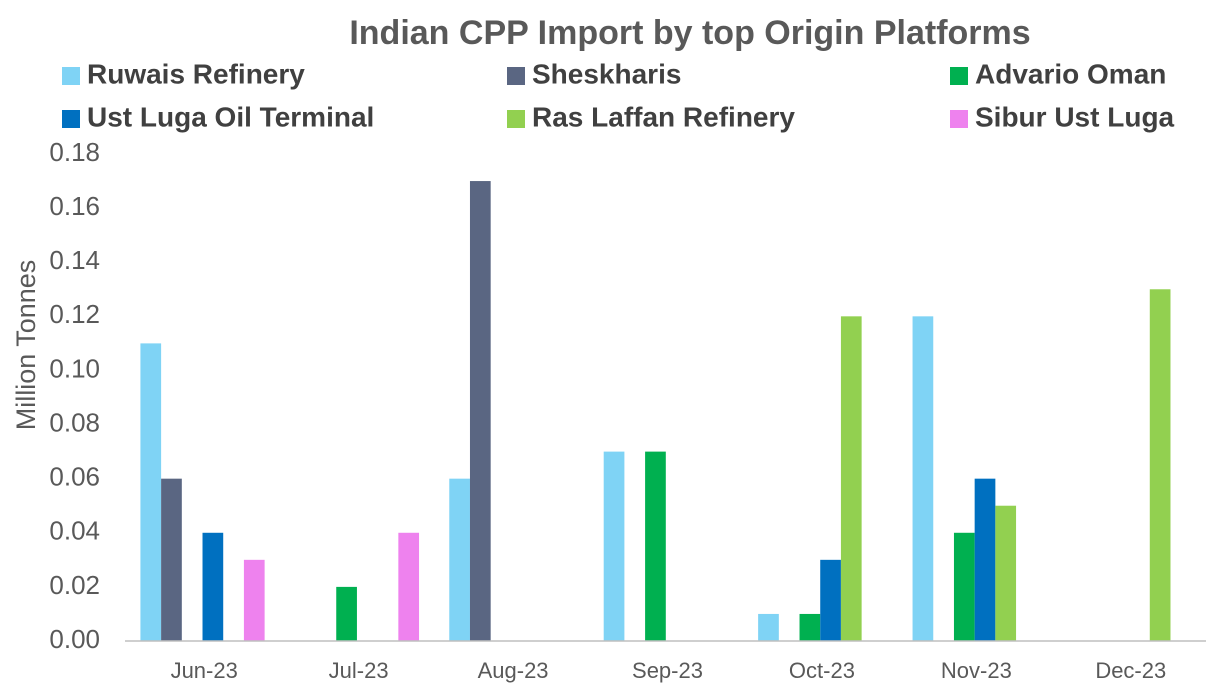  Describe the element at coordinates (74, 531) in the screenshot. I see `y-tick-label: 0.04` at that location.